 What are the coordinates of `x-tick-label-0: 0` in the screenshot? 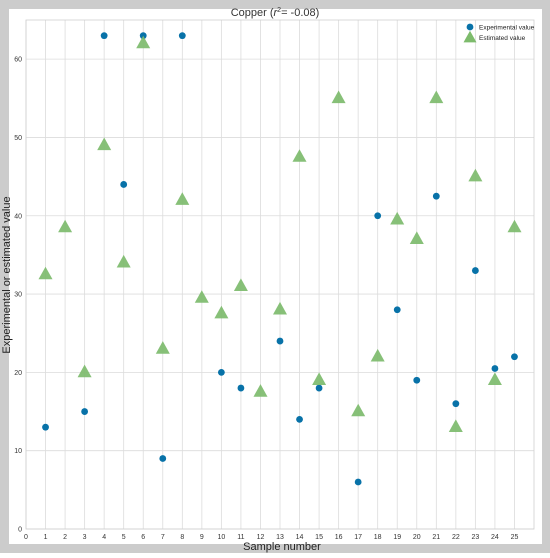 It's located at (26, 537).